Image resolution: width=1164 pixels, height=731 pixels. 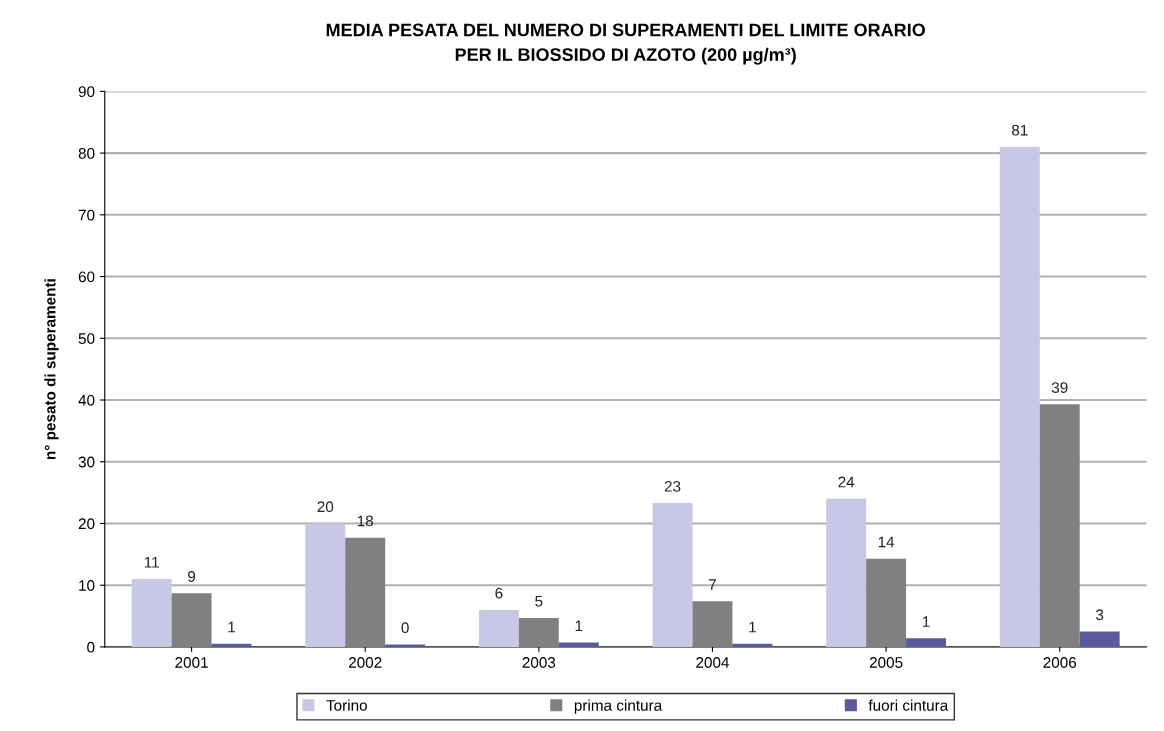 I want to click on data-label: 9, so click(x=192, y=576).